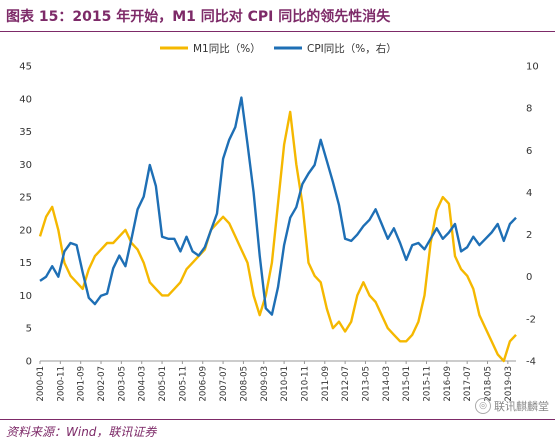  I want to click on left-axis: 0 5 10 15 20 25 30 35 40 45, so click(25, 215).